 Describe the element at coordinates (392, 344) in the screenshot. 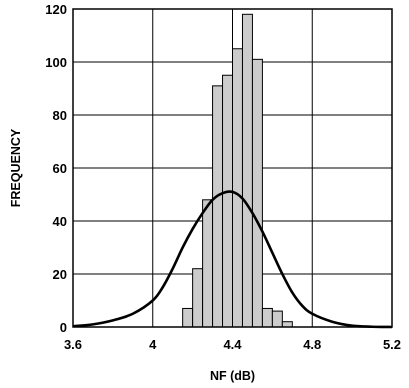

I see `x-tick-label: 5.2` at that location.